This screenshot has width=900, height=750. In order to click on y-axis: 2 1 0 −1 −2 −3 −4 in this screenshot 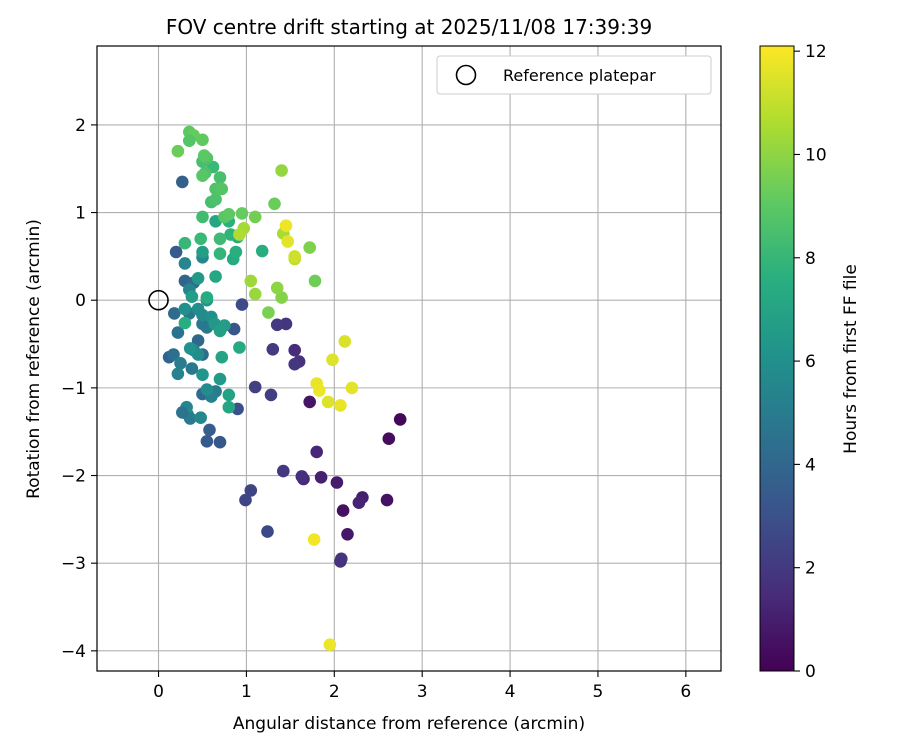, I will do `click(79, 389)`.